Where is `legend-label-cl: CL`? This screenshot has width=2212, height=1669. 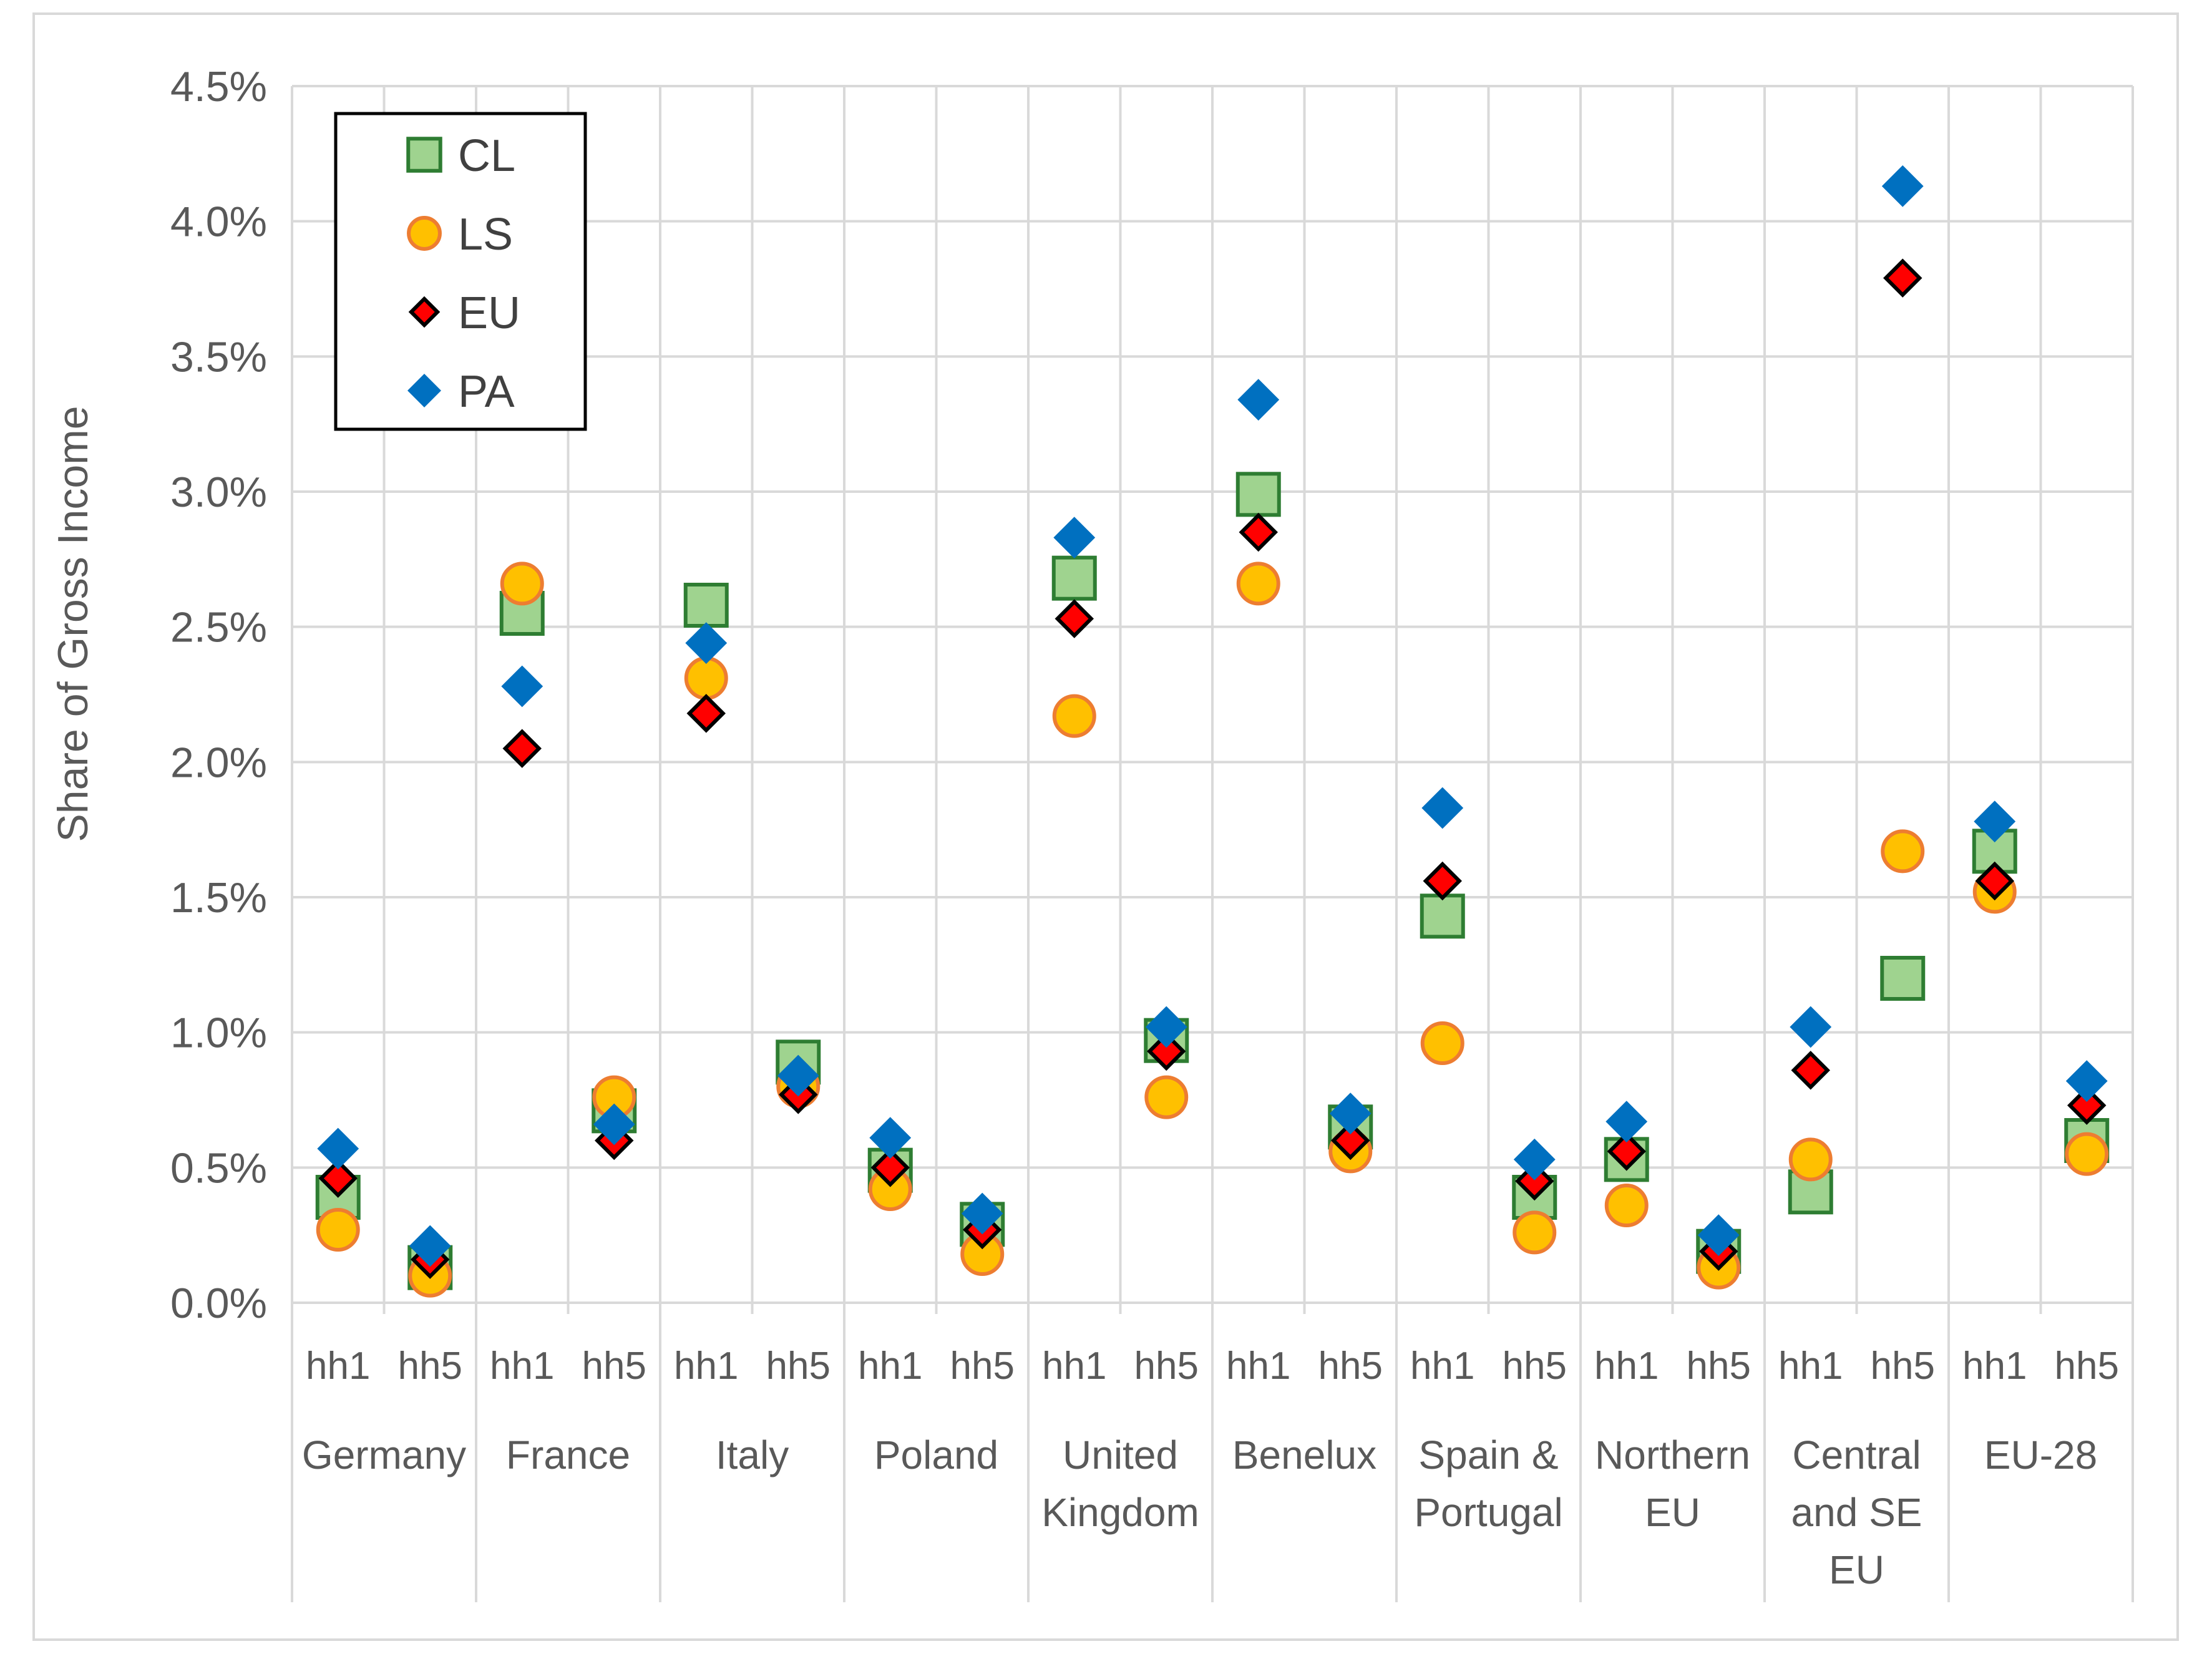
legend-label-cl: CL is located at coordinates (487, 156).